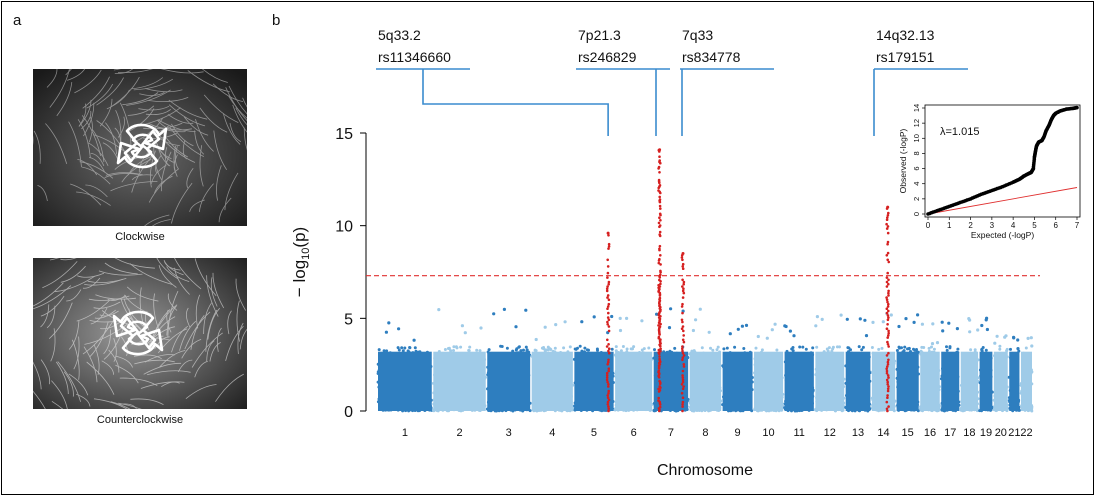  I want to click on qq-x-tick-label: 2, so click(970, 225).